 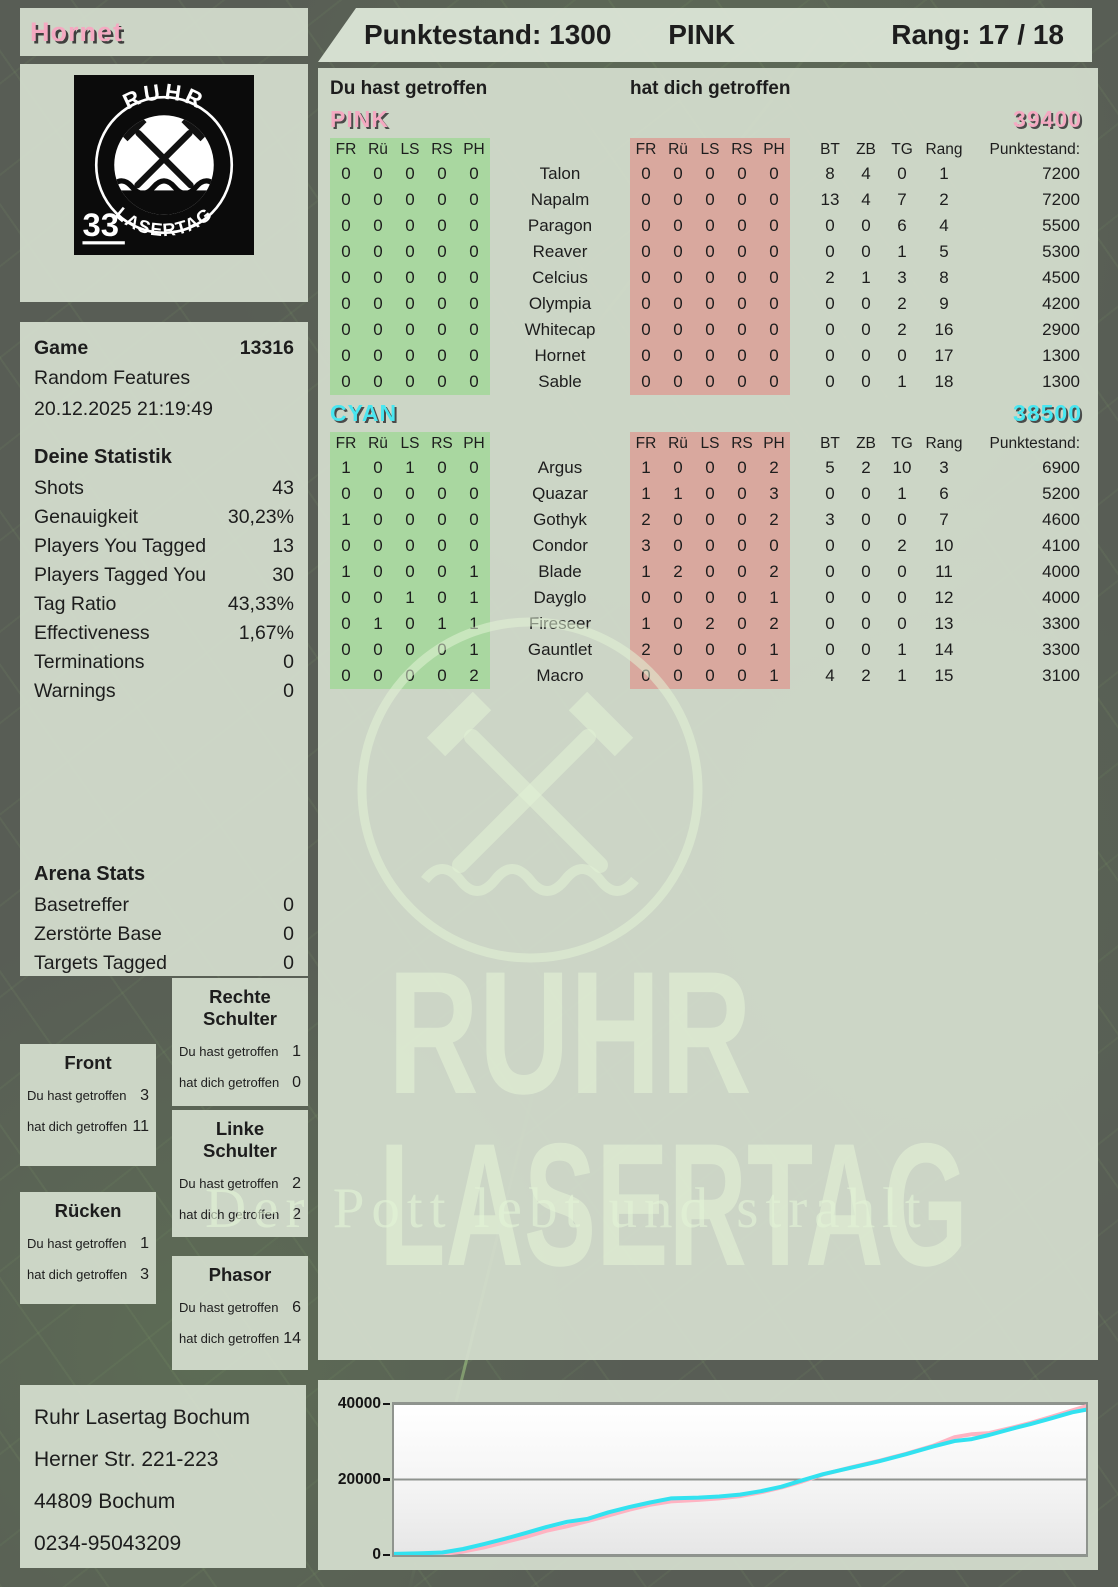 I want to click on player-name-cell: Paragon, so click(x=560, y=225).